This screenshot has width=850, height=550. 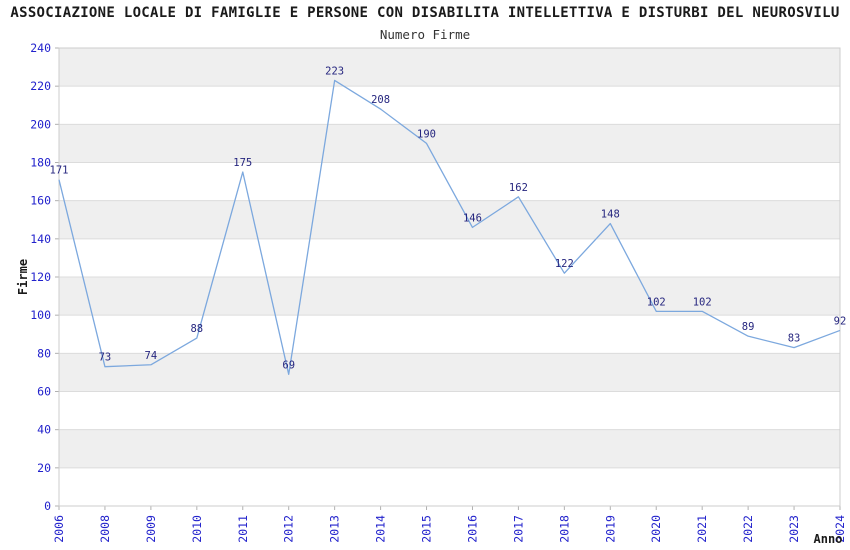 What do you see at coordinates (44, 353) in the screenshot?
I see `y-tick-label: 80` at bounding box center [44, 353].